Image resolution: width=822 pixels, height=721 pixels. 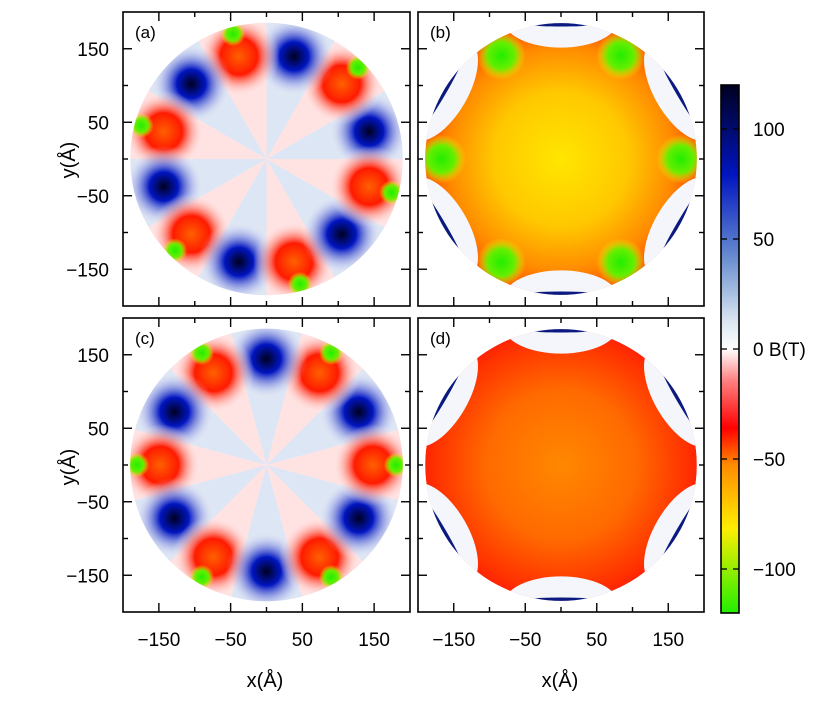 What do you see at coordinates (266, 159) in the screenshot?
I see `panel-0: (a)` at bounding box center [266, 159].